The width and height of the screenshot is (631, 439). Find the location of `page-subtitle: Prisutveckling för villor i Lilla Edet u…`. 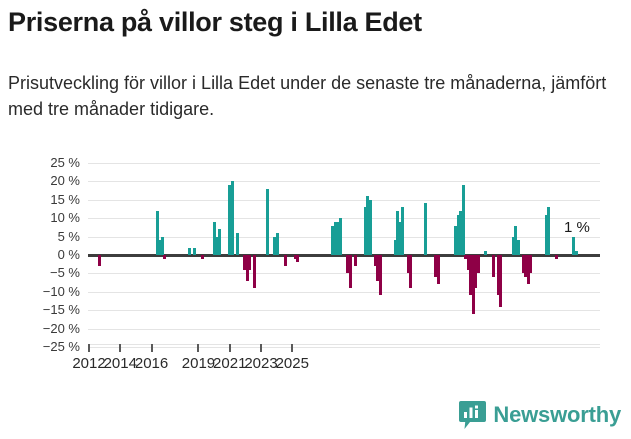

page-subtitle: Prisutveckling för villor i Lilla Edet u… is located at coordinates (307, 96).